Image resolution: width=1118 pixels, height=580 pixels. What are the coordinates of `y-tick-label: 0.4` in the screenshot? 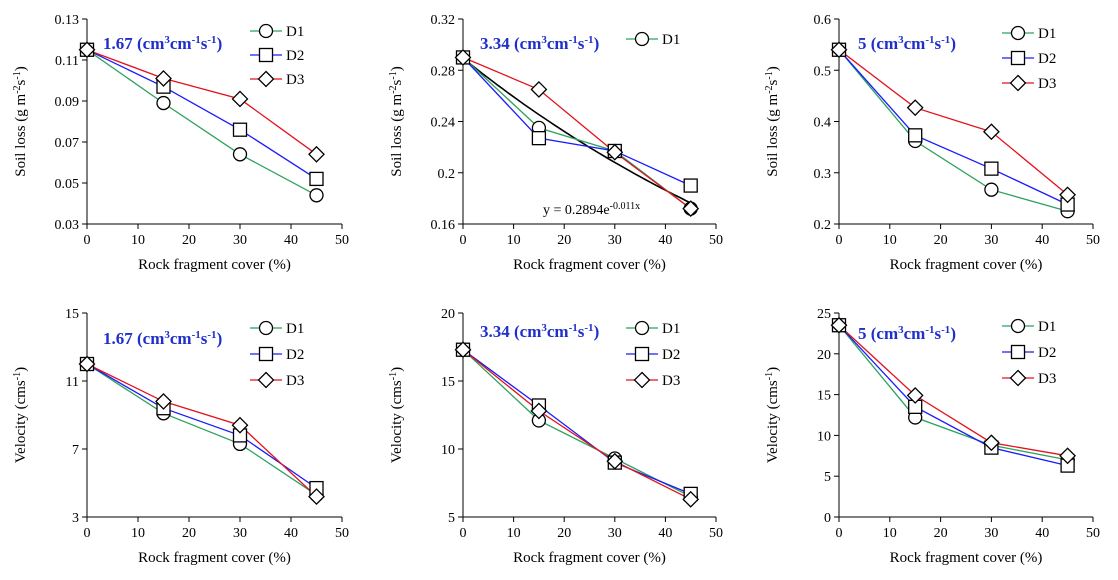 It's located at (823, 123).